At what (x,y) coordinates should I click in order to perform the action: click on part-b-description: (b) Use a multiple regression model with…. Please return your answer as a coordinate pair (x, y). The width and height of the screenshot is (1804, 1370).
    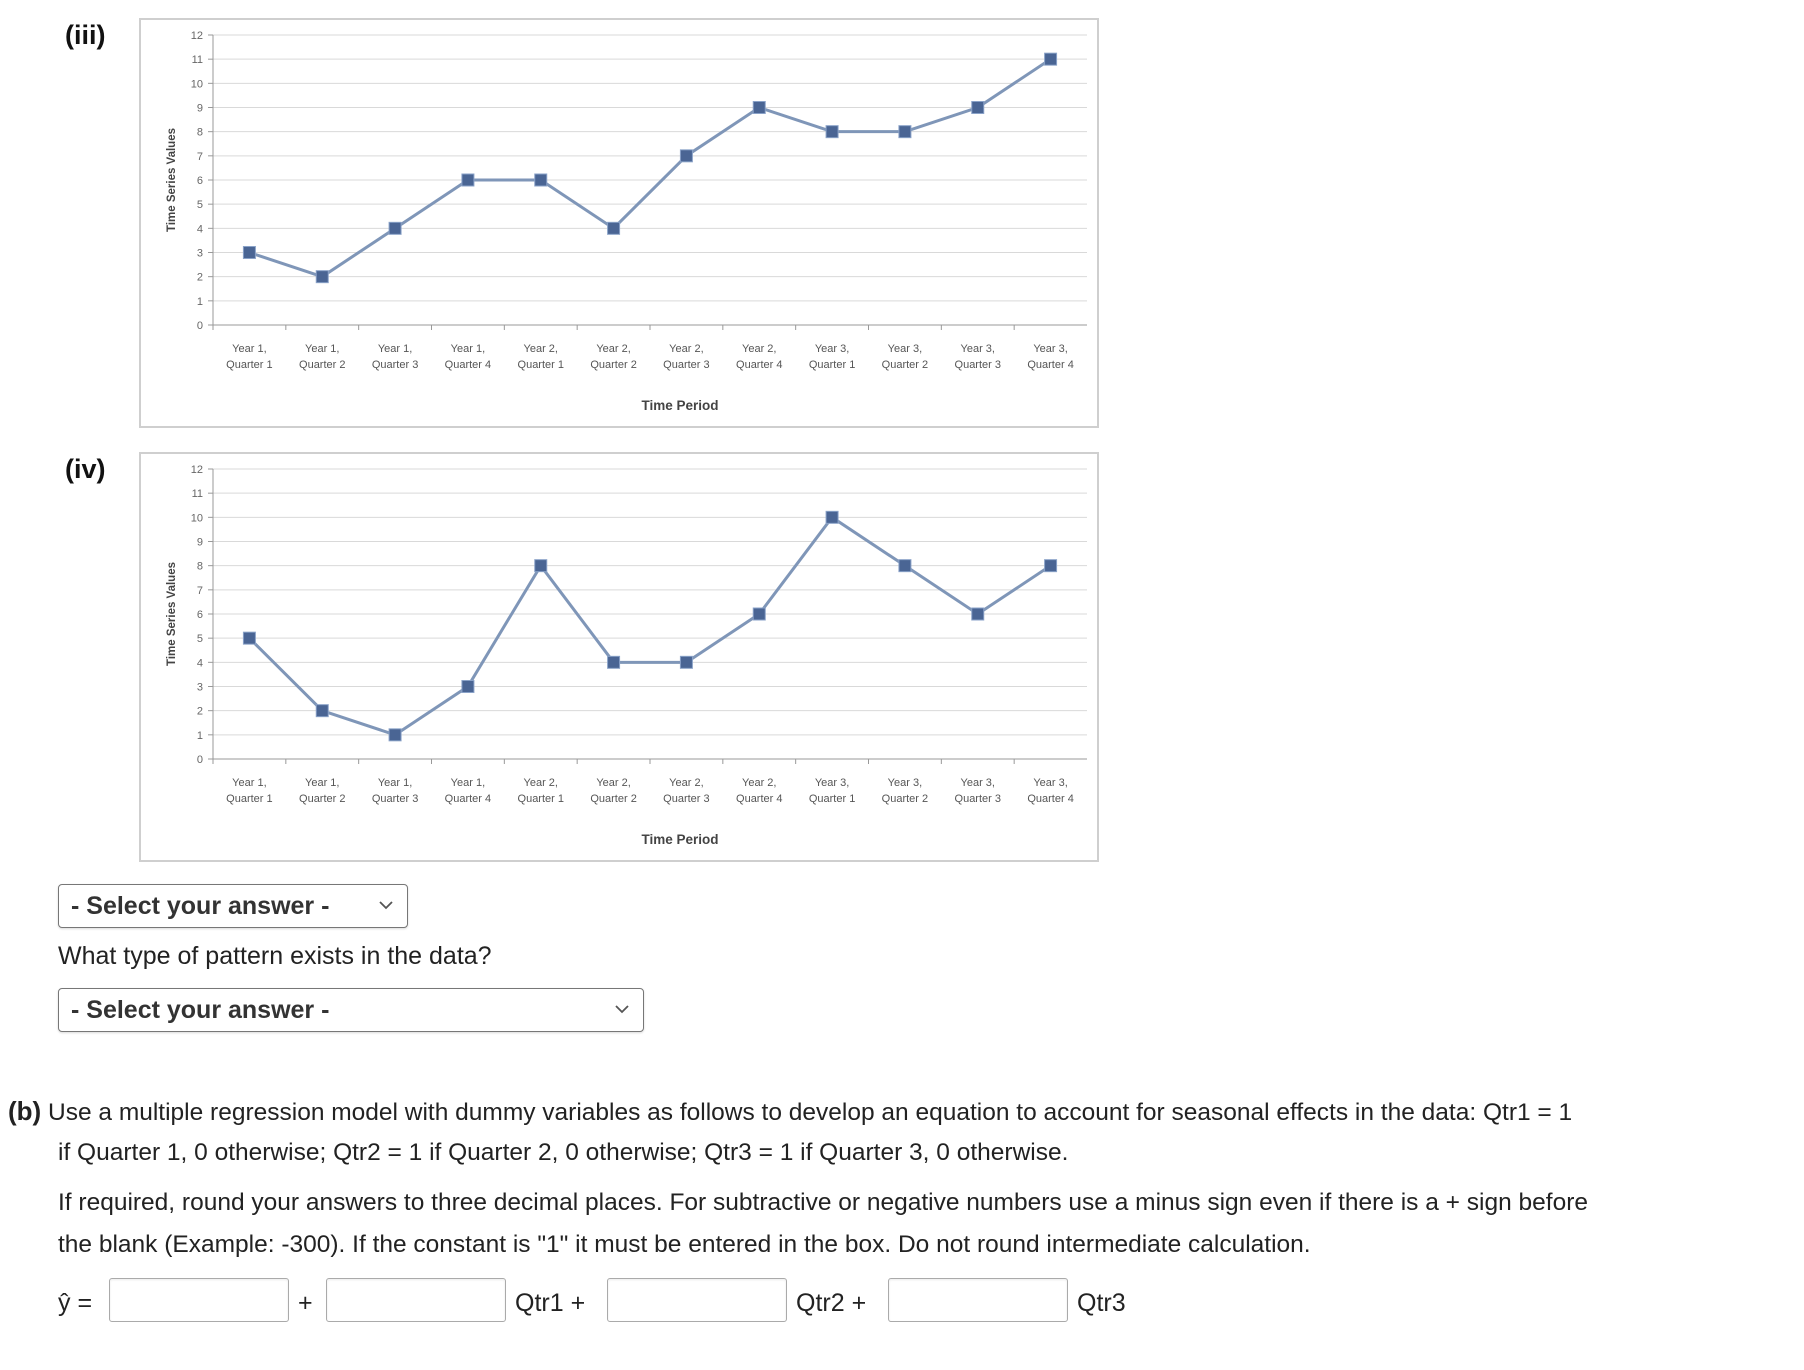
    Looking at the image, I should click on (903, 1112).